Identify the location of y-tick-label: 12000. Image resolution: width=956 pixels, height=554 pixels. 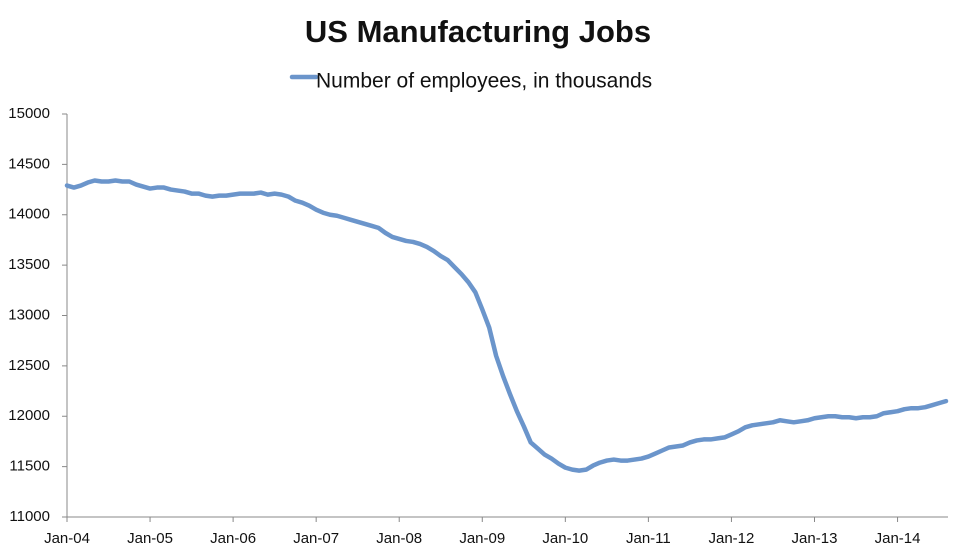
(29, 415).